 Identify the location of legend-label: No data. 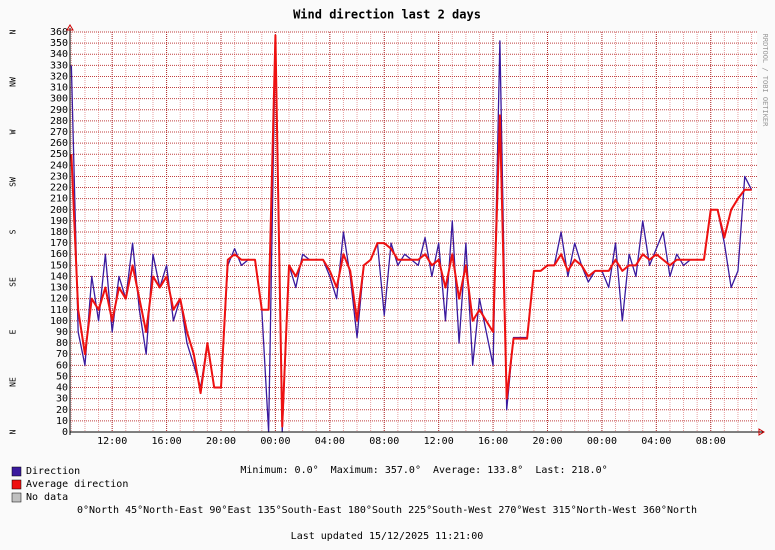
(47, 497).